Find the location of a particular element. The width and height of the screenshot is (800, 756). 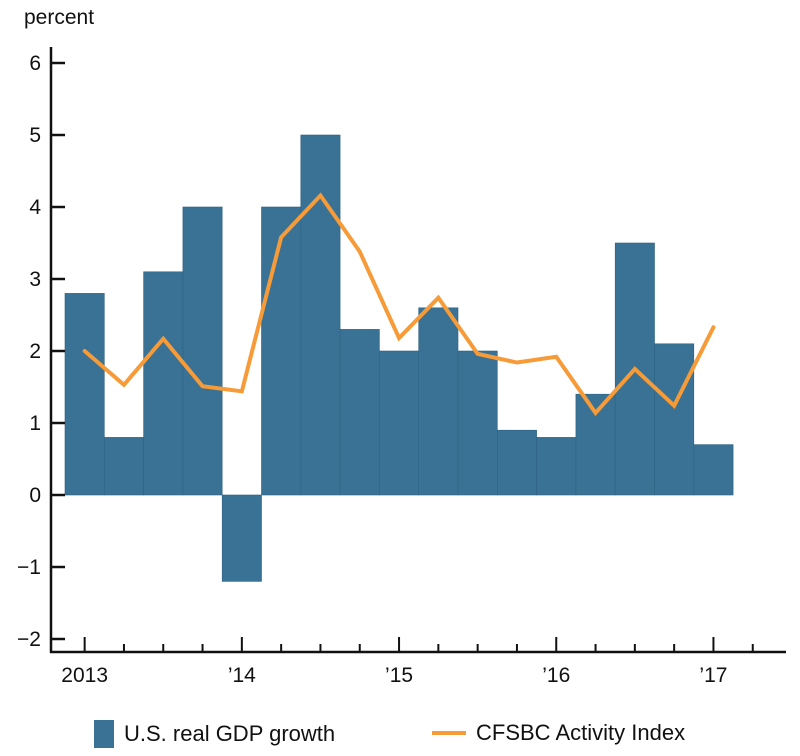

bar-2017Q1 is located at coordinates (713, 470).